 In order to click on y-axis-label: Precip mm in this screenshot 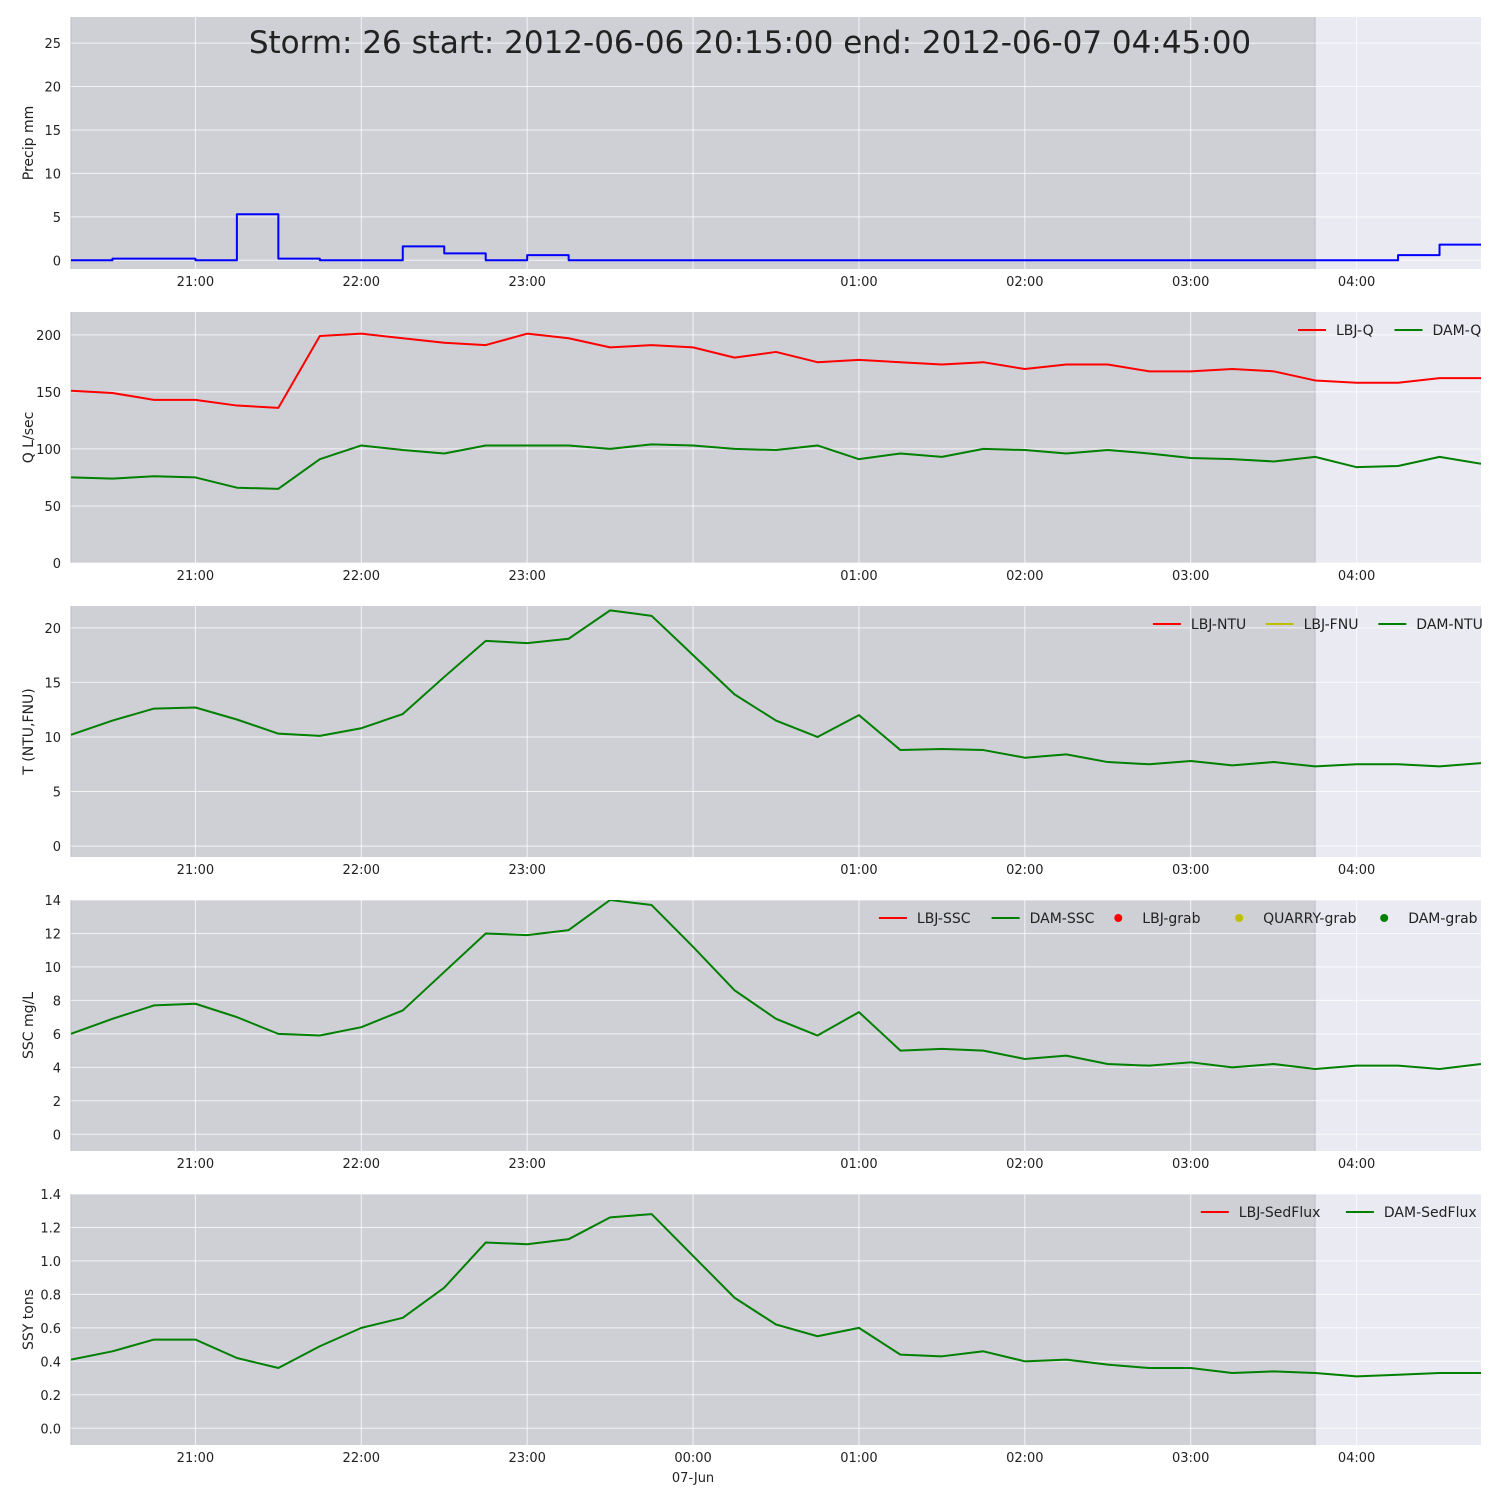, I will do `click(29, 143)`.